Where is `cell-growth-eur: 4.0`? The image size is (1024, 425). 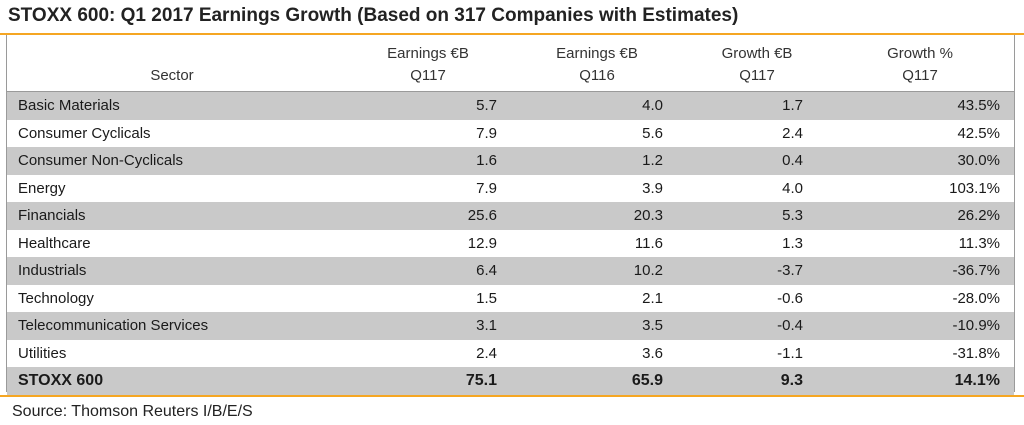
cell-growth-eur: 4.0 is located at coordinates (792, 188).